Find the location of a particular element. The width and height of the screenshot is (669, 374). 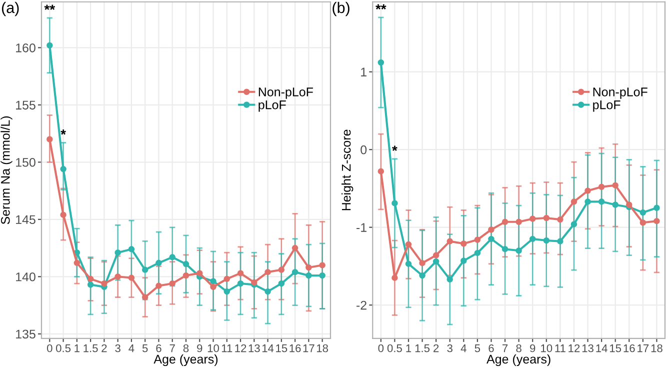

y-tick-label: 160 is located at coordinates (26, 47).